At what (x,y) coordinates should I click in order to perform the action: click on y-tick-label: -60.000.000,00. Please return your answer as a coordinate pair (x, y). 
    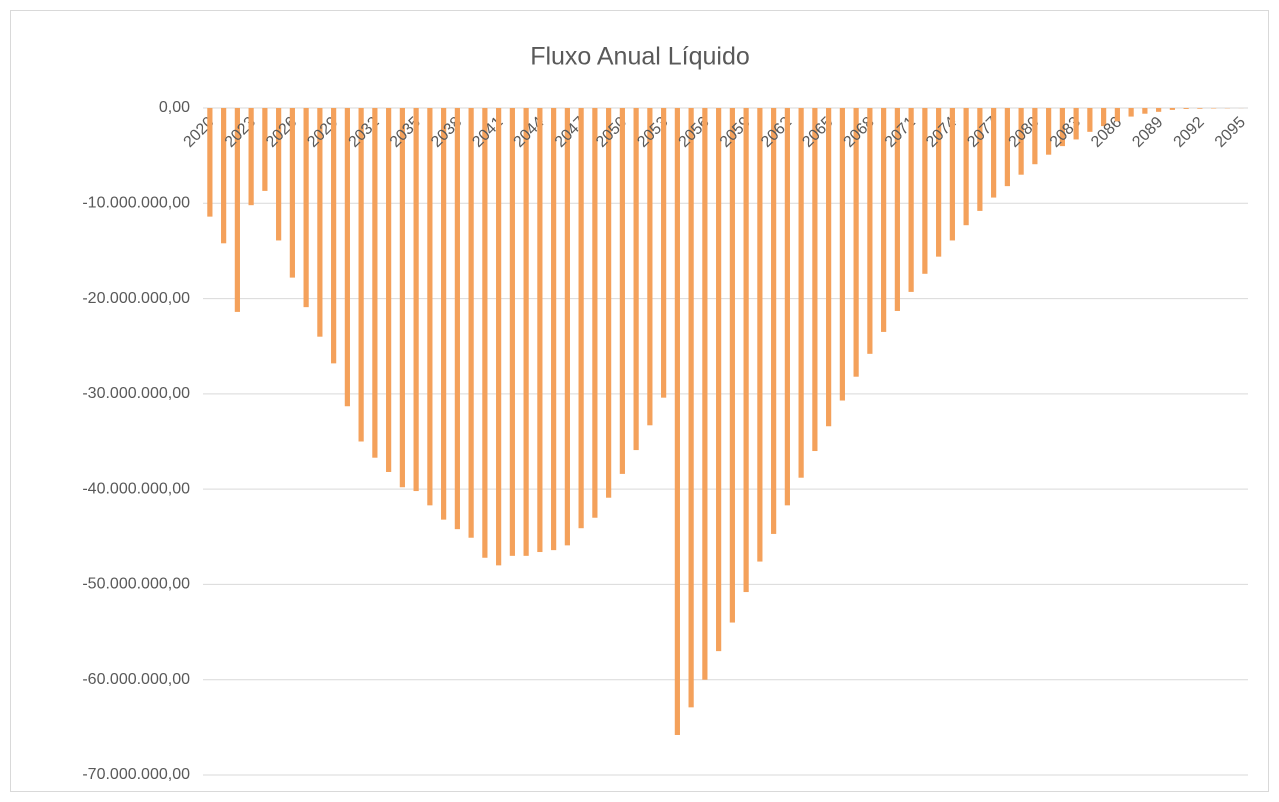
    Looking at the image, I should click on (136, 679).